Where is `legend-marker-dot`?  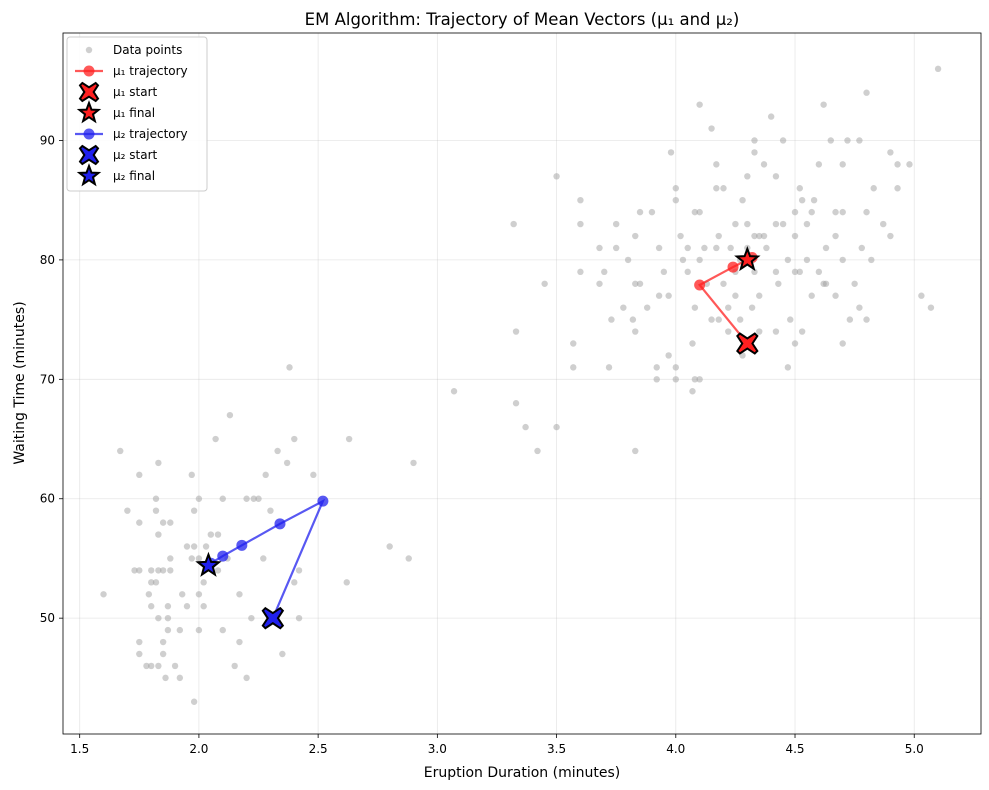
legend-marker-dot is located at coordinates (89, 134).